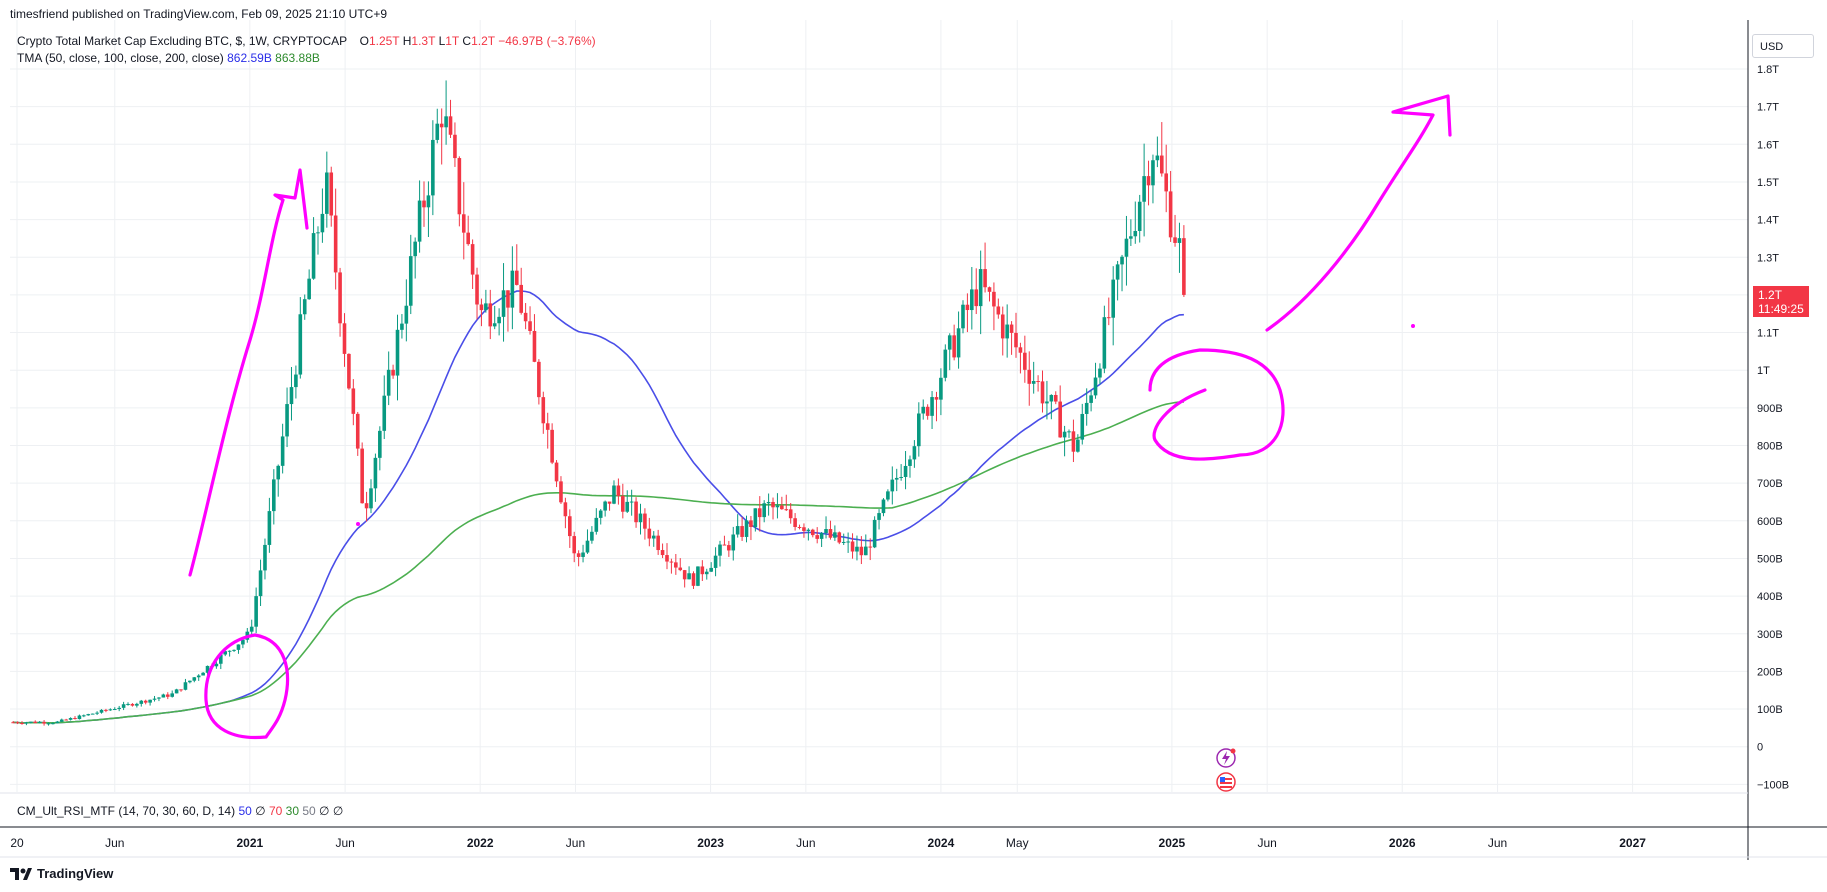 The image size is (1827, 892). I want to click on arrow-up-right-drawing, so click(1358, 213).